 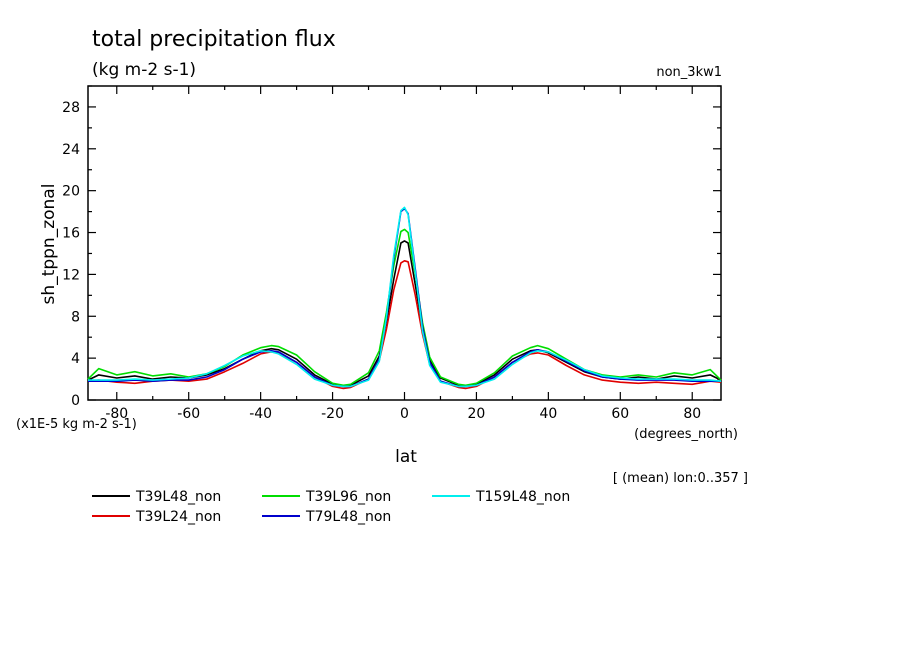 I want to click on chart-title: total precipitation flux, so click(x=214, y=39).